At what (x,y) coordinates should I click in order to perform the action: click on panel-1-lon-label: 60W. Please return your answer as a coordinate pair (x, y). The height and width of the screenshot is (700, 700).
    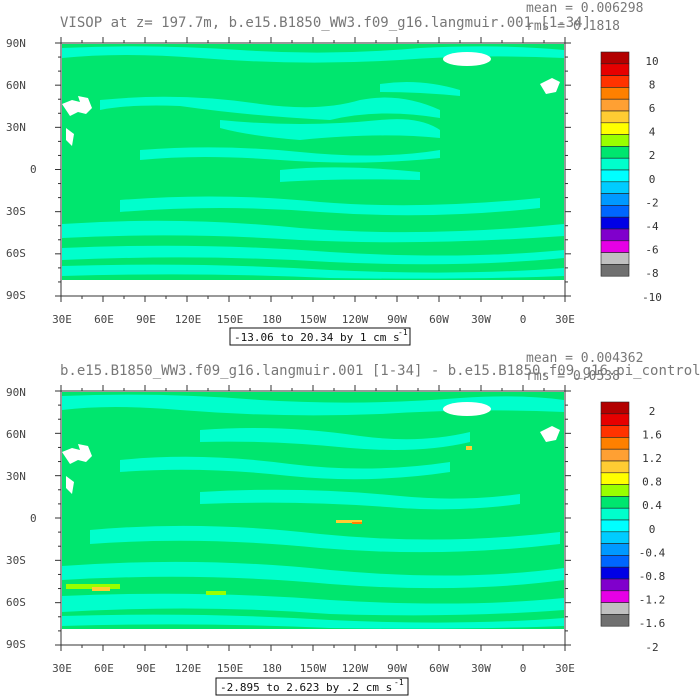
    Looking at the image, I should click on (439, 319).